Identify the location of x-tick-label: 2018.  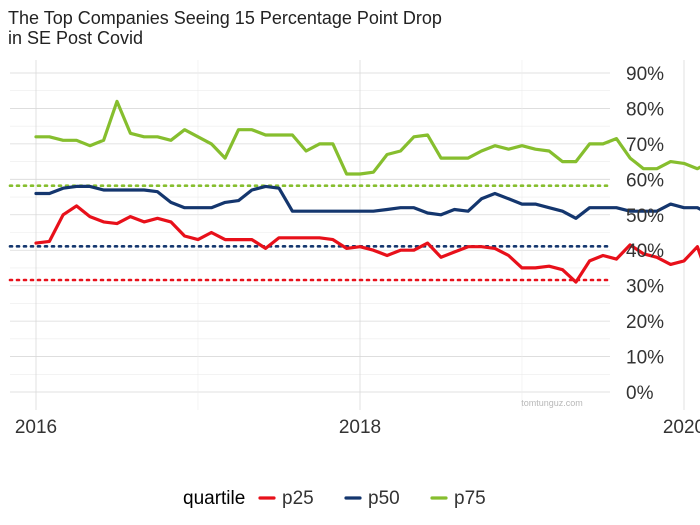
(360, 427).